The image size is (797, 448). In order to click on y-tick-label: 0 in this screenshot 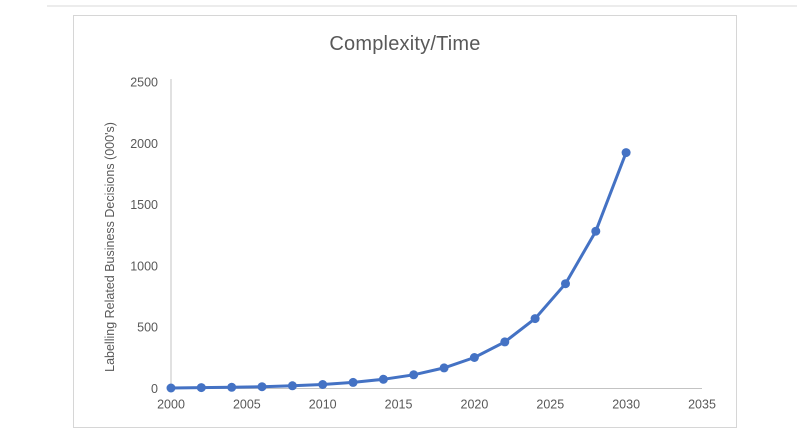, I will do `click(154, 389)`.